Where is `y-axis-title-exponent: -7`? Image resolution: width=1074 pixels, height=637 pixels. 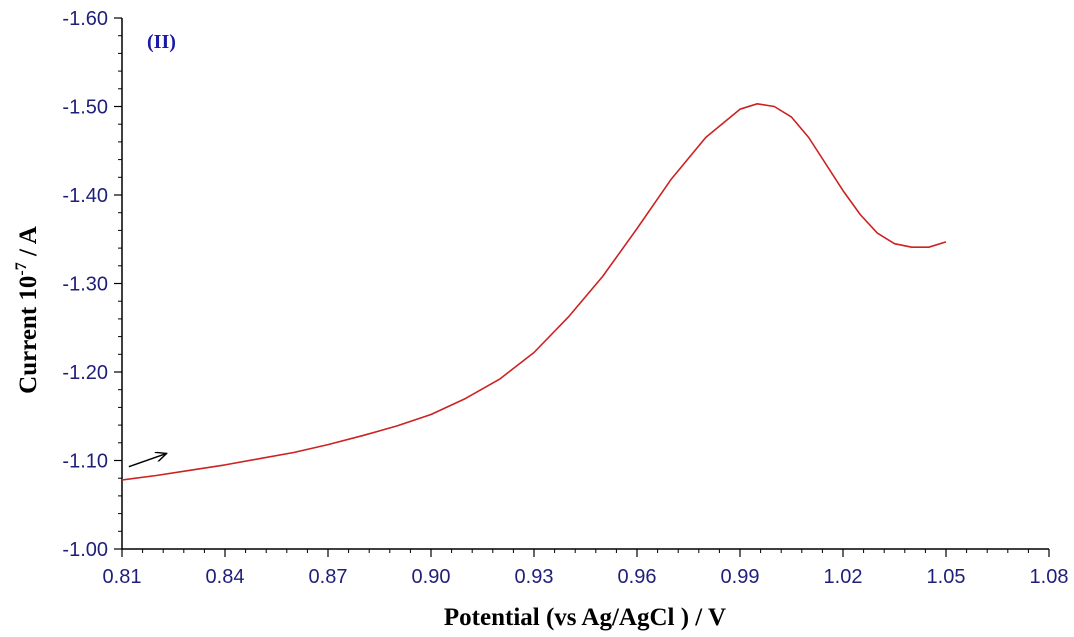
y-axis-title-exponent: -7 is located at coordinates (21, 268).